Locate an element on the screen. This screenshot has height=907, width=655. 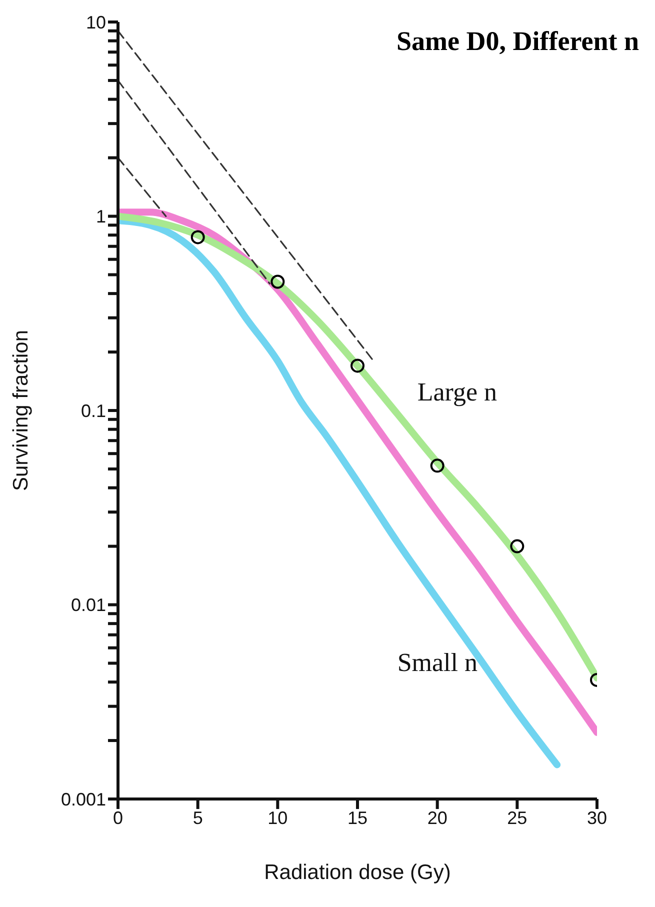
x-tick-label: 5 is located at coordinates (197, 818).